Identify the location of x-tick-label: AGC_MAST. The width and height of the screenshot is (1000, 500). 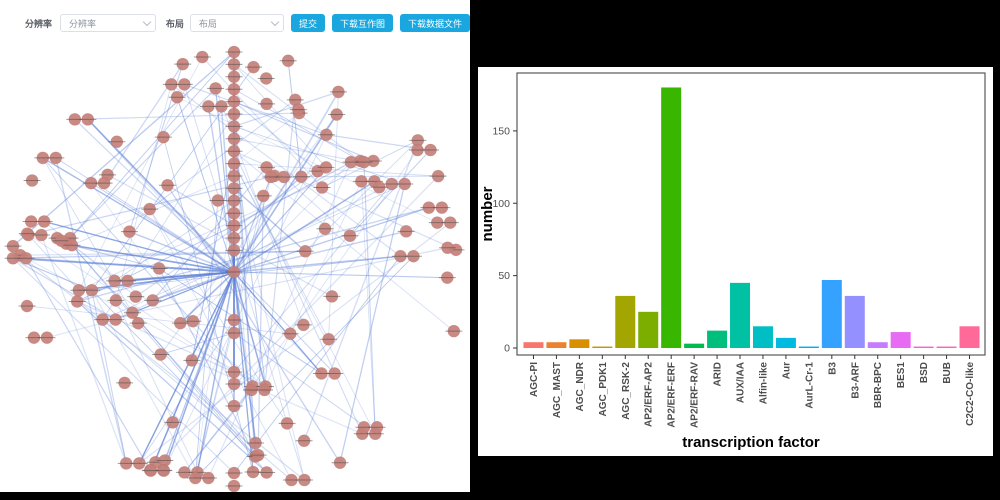
(557, 390).